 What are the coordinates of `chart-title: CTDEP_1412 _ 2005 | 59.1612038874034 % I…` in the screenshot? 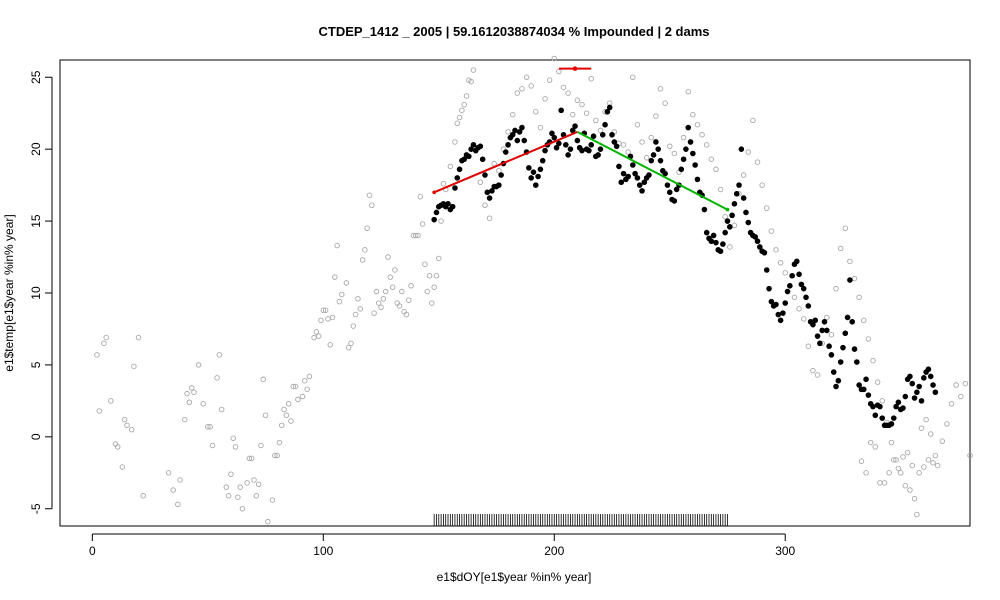 It's located at (514, 31).